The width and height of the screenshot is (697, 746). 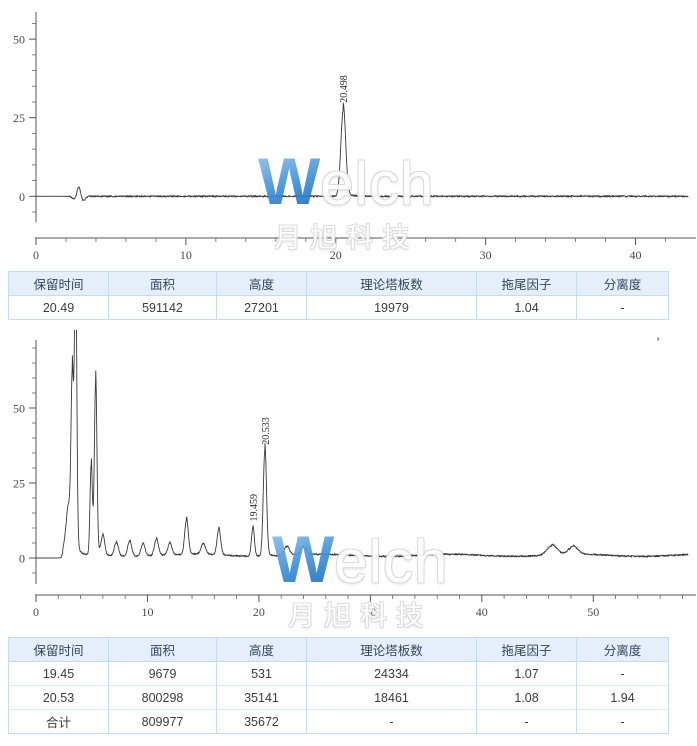 What do you see at coordinates (526, 697) in the screenshot?
I see `cell-tailing-factor: 1.08` at bounding box center [526, 697].